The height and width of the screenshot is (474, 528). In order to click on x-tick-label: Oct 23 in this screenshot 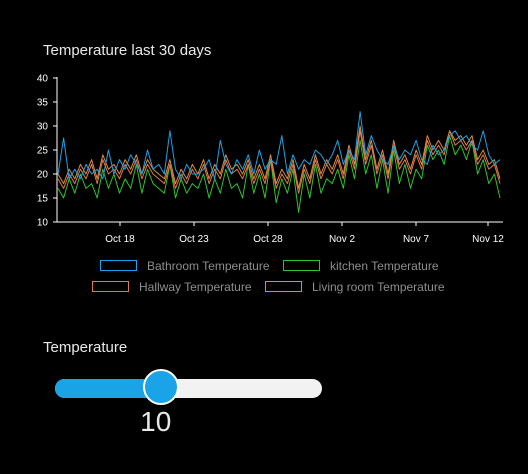, I will do `click(194, 239)`.